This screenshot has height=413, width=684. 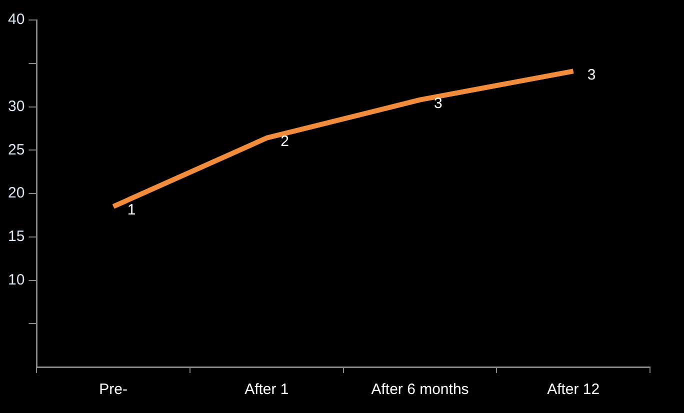 I want to click on x-tick-label: After 6 months, so click(x=420, y=389).